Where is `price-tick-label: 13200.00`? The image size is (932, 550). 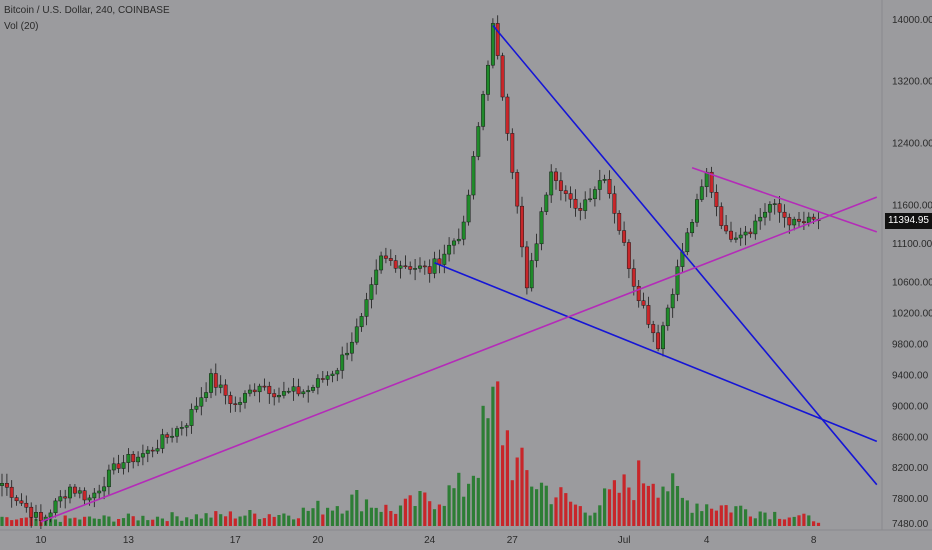
price-tick-label: 13200.00 is located at coordinates (912, 82).